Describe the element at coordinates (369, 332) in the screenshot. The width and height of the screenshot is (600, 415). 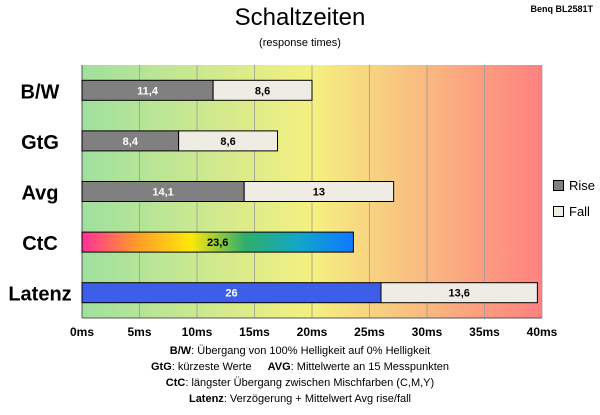
I see `x-tick-label: 25ms` at that location.